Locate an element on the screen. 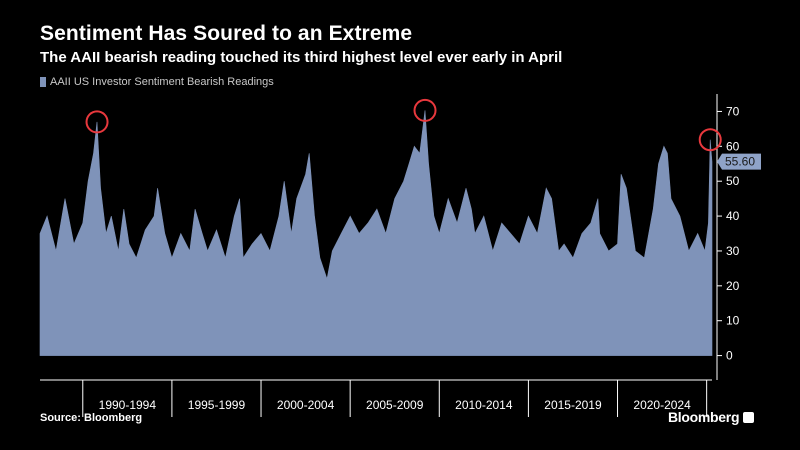 This screenshot has height=450, width=800. chart-title: Sentiment Has Soured to an Extreme is located at coordinates (226, 33).